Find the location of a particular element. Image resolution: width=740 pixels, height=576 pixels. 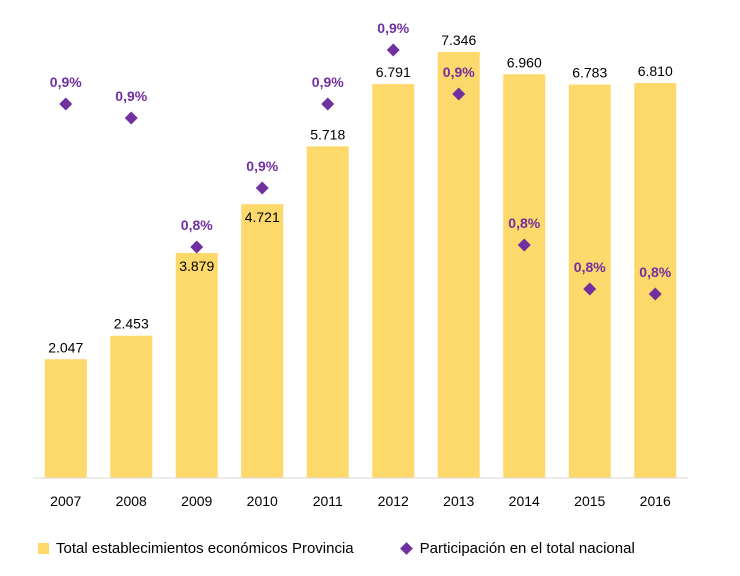

legend-item-participacion: Participación en el total nacional is located at coordinates (517, 548).